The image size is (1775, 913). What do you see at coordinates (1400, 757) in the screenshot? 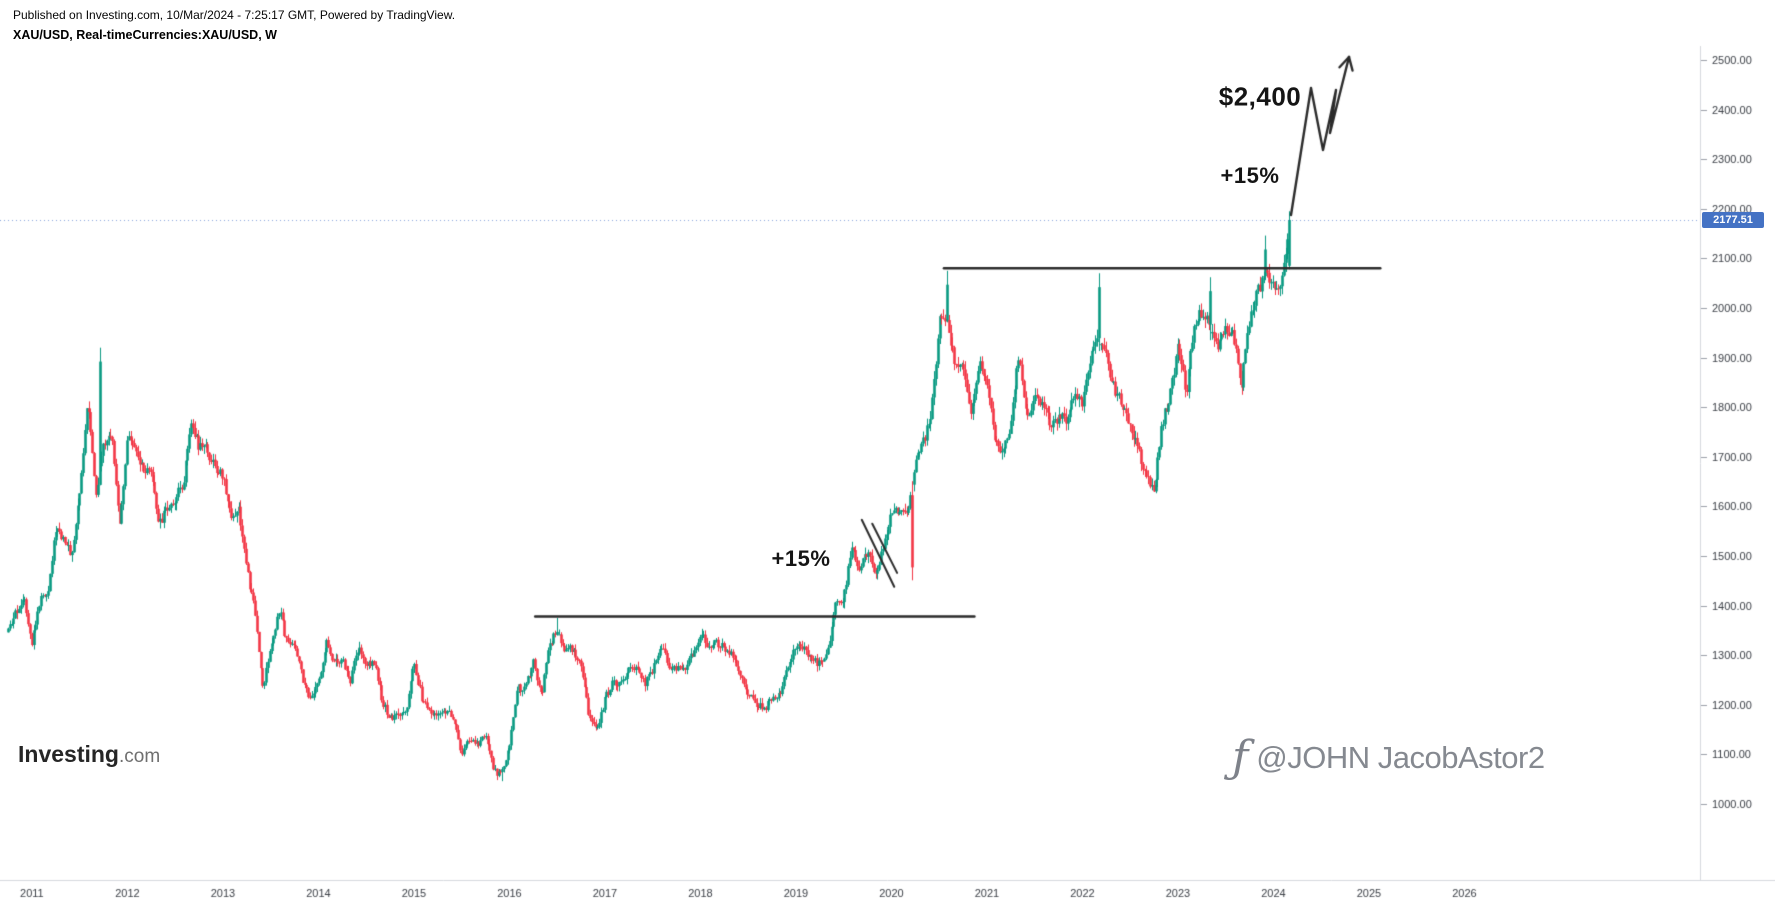
I see `watermark-handle: @JOHN JacobAstor2` at bounding box center [1400, 757].